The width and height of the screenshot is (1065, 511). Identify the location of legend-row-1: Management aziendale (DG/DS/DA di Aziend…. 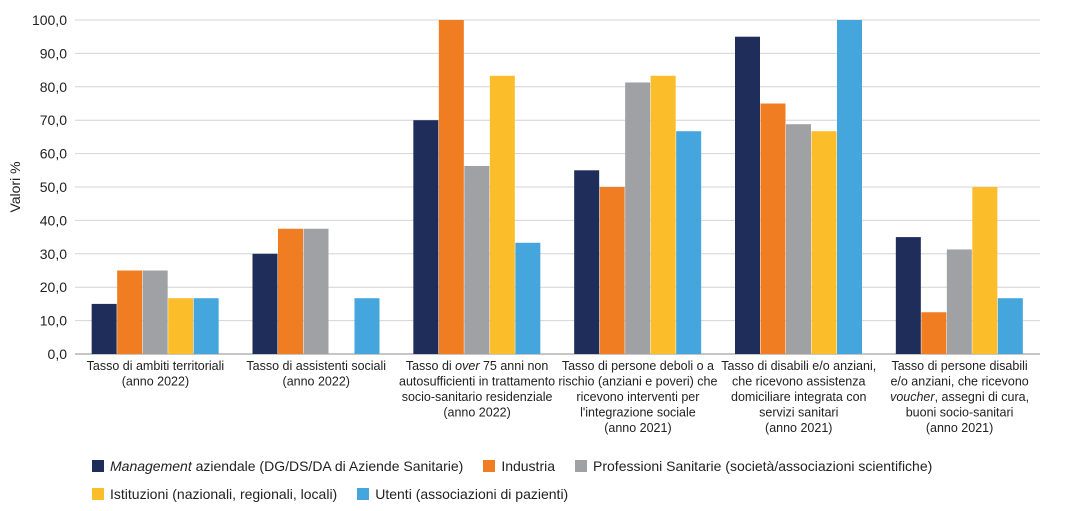
(572, 466).